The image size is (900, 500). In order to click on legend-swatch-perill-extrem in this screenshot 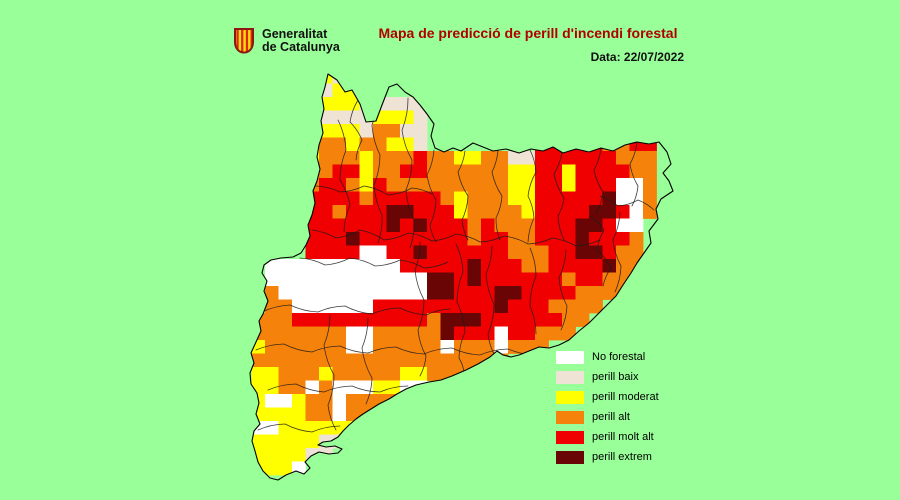, I will do `click(570, 457)`.